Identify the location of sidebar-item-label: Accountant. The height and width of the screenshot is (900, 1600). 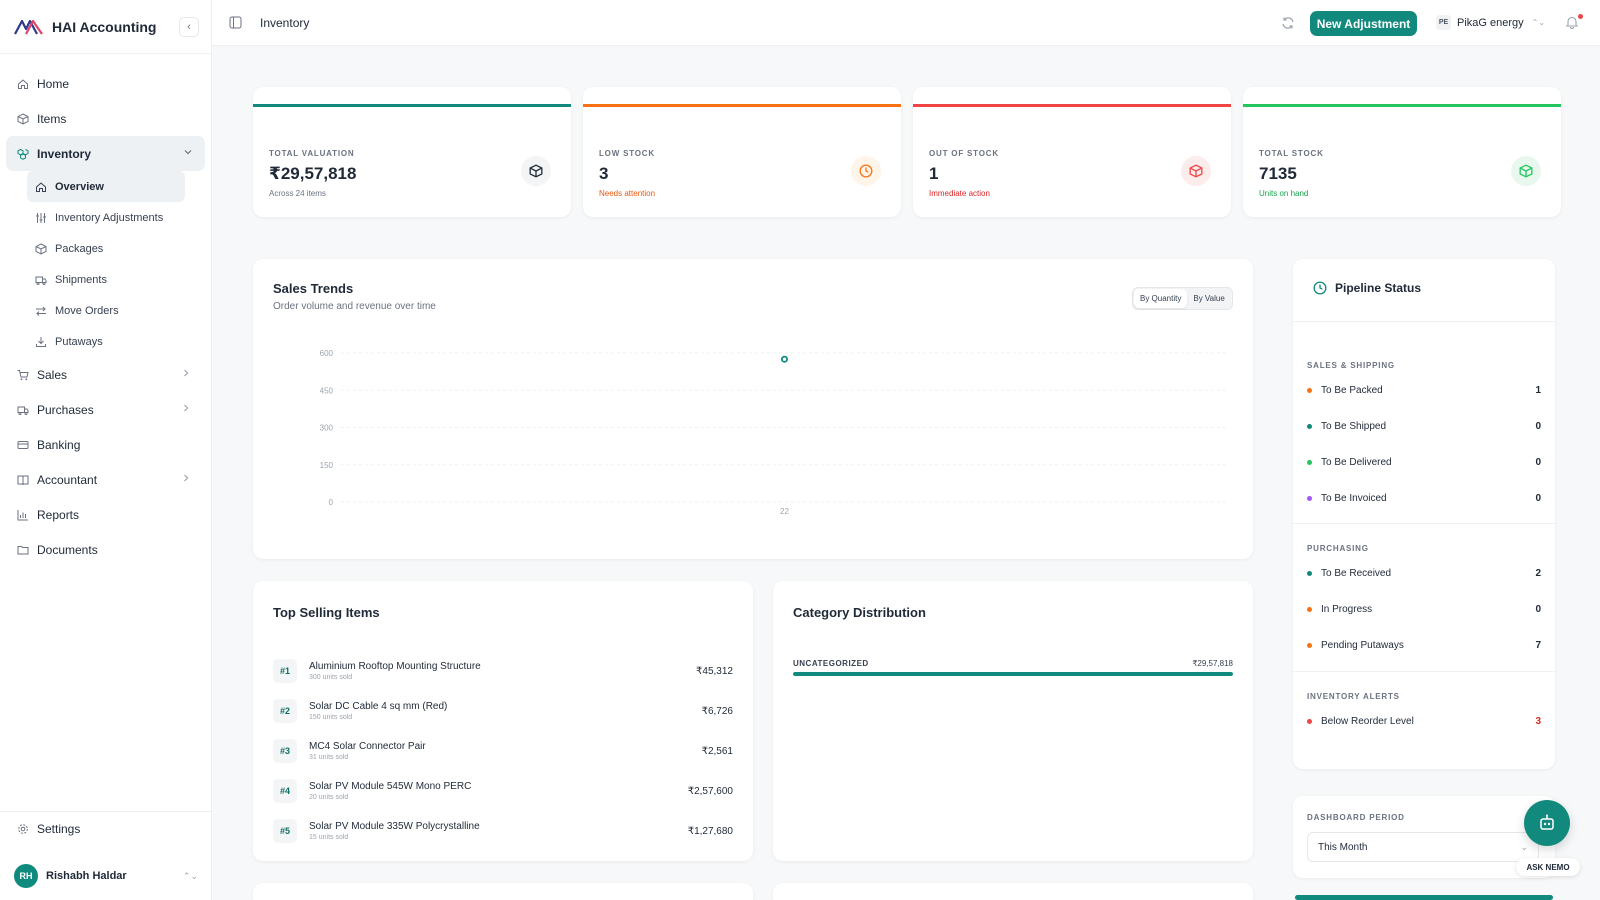
(67, 479).